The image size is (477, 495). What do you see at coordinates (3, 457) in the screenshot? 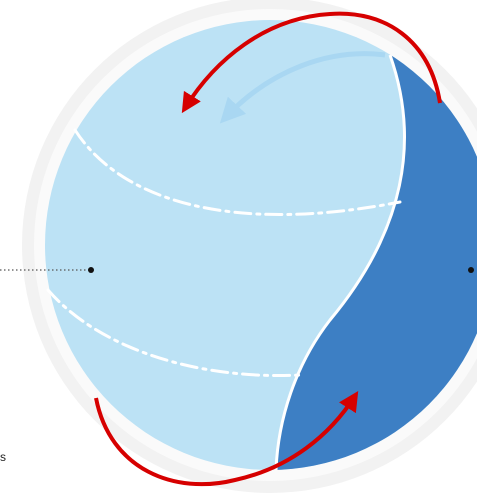
I see `corner-label: s` at bounding box center [3, 457].